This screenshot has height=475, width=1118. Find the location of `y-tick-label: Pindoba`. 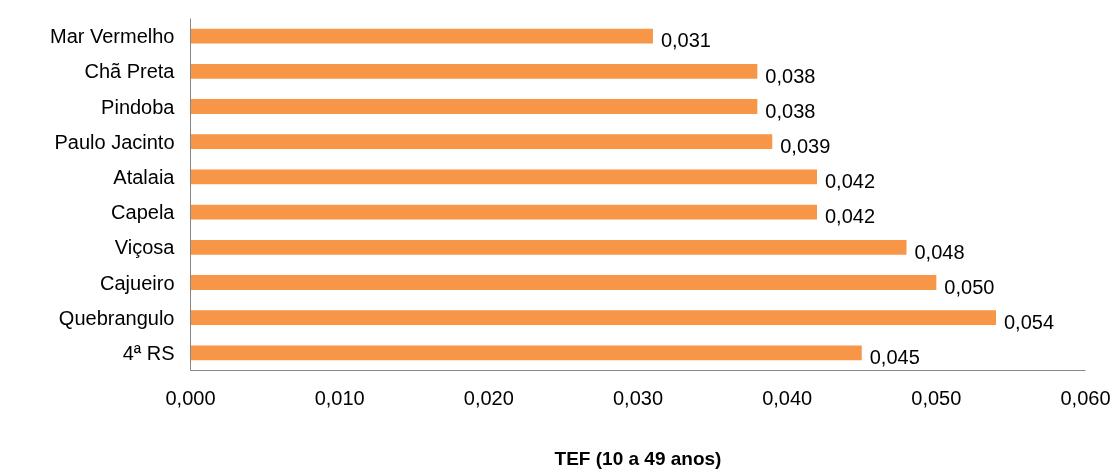

y-tick-label: Pindoba is located at coordinates (138, 106).